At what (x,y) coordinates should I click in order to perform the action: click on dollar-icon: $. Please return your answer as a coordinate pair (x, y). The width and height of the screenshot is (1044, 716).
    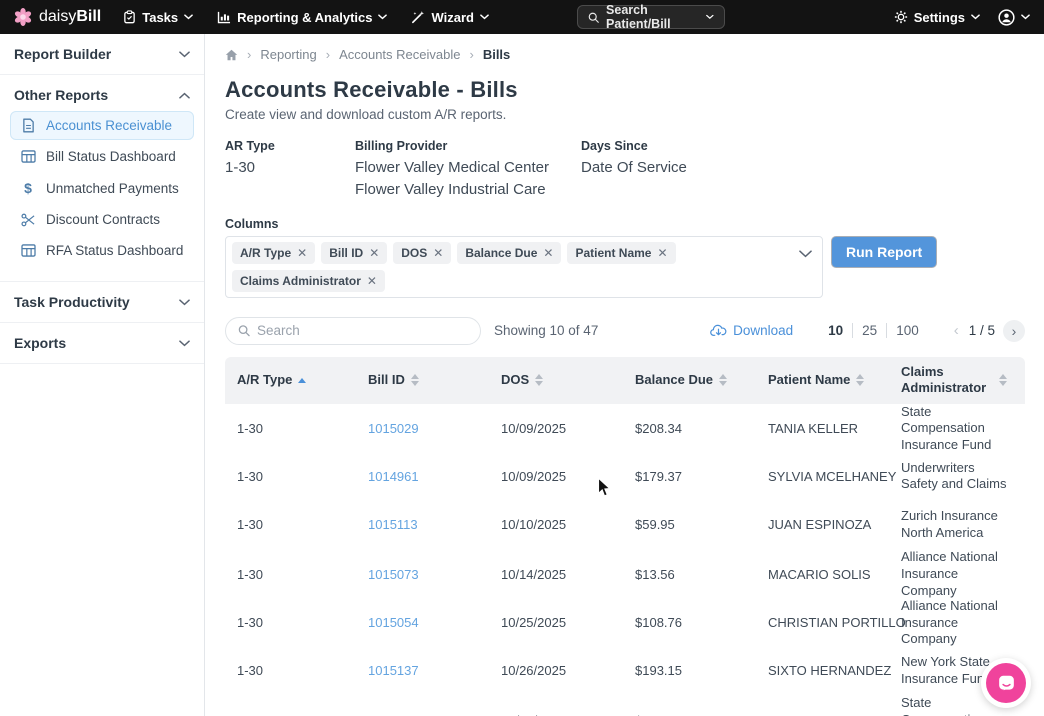
    Looking at the image, I should click on (28, 188).